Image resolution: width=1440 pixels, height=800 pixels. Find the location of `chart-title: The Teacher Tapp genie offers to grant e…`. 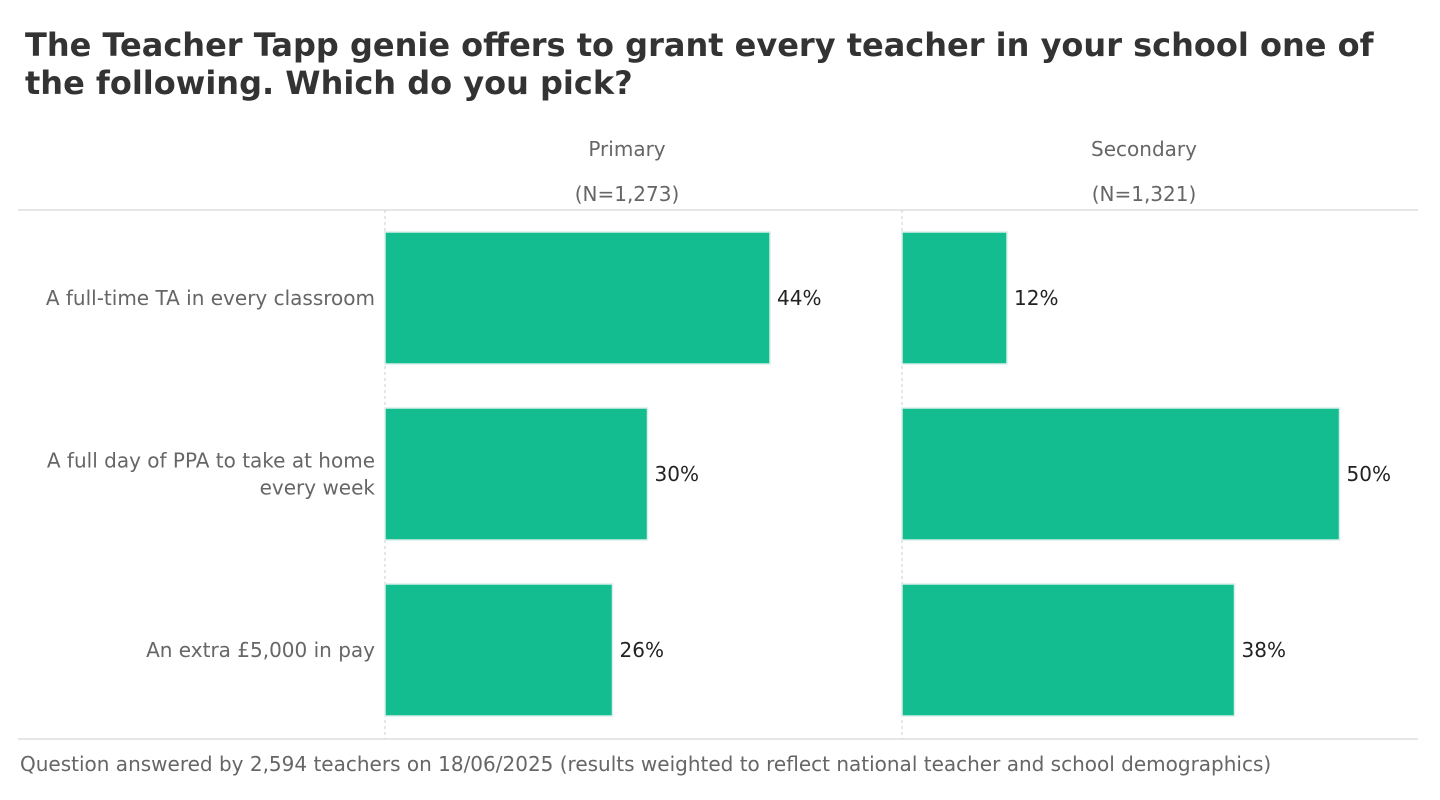

chart-title: The Teacher Tapp genie offers to grant e… is located at coordinates (699, 64).